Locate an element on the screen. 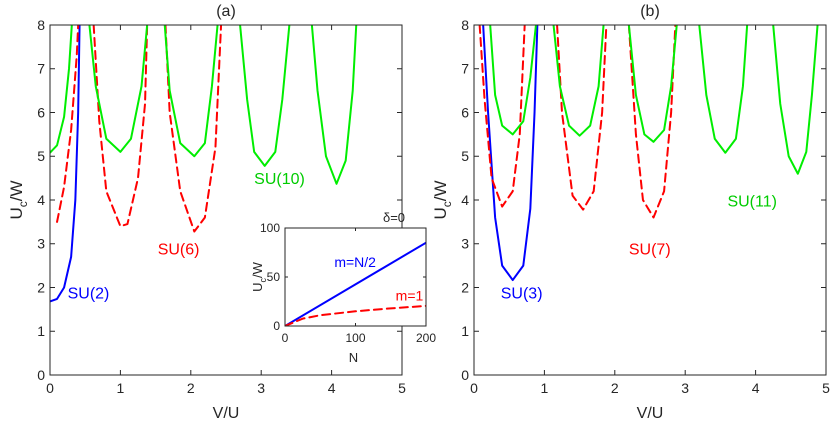 The width and height of the screenshot is (830, 425). series-label: m=1 is located at coordinates (410, 296).